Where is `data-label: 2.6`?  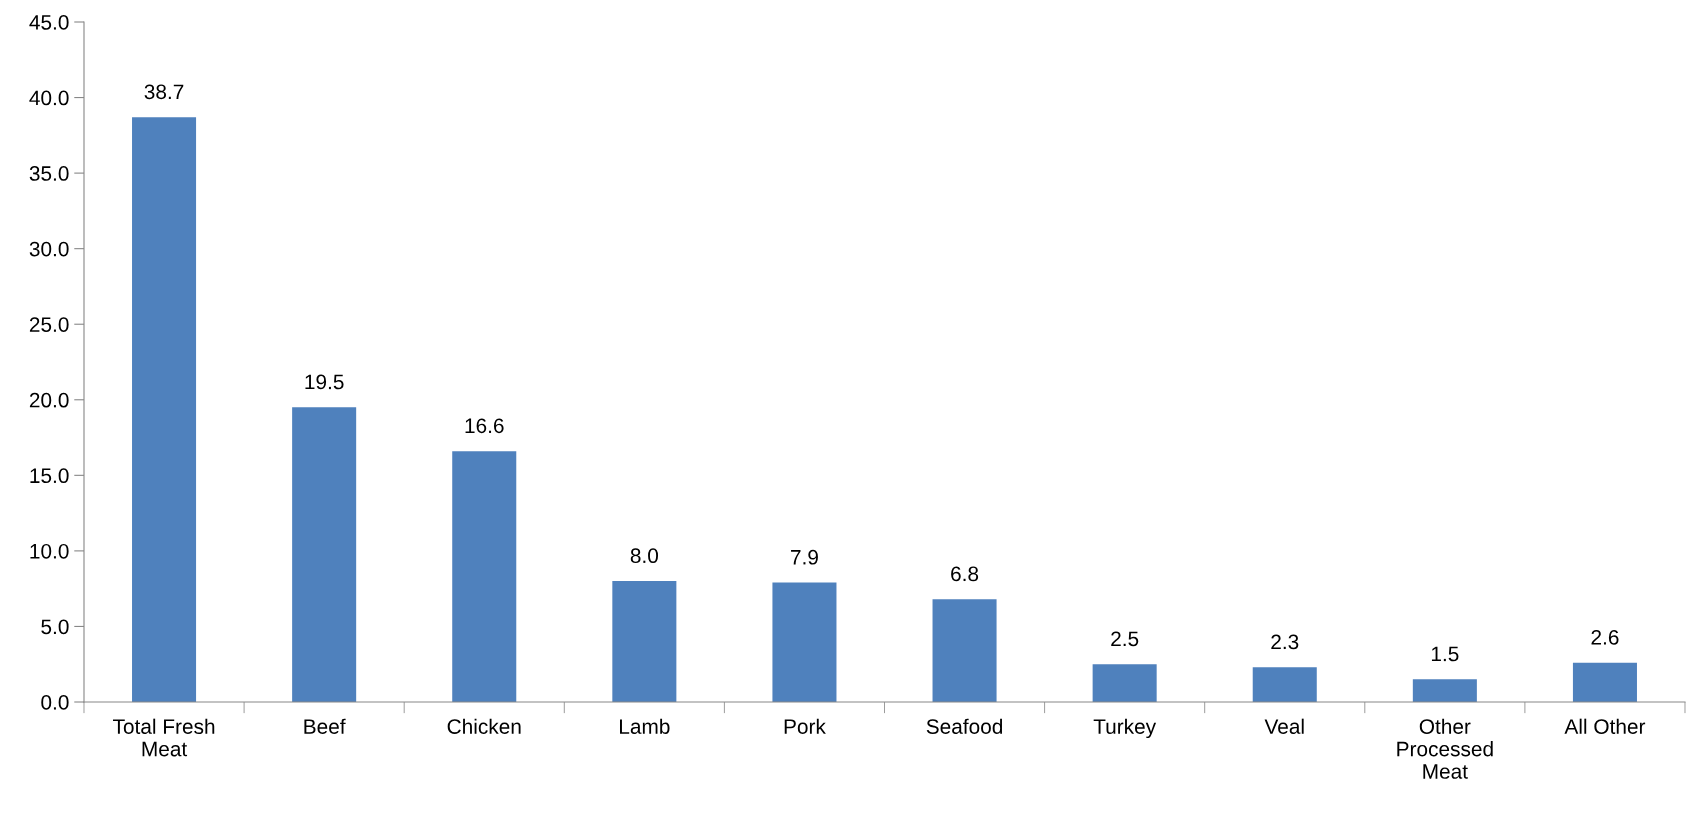 data-label: 2.6 is located at coordinates (1605, 637).